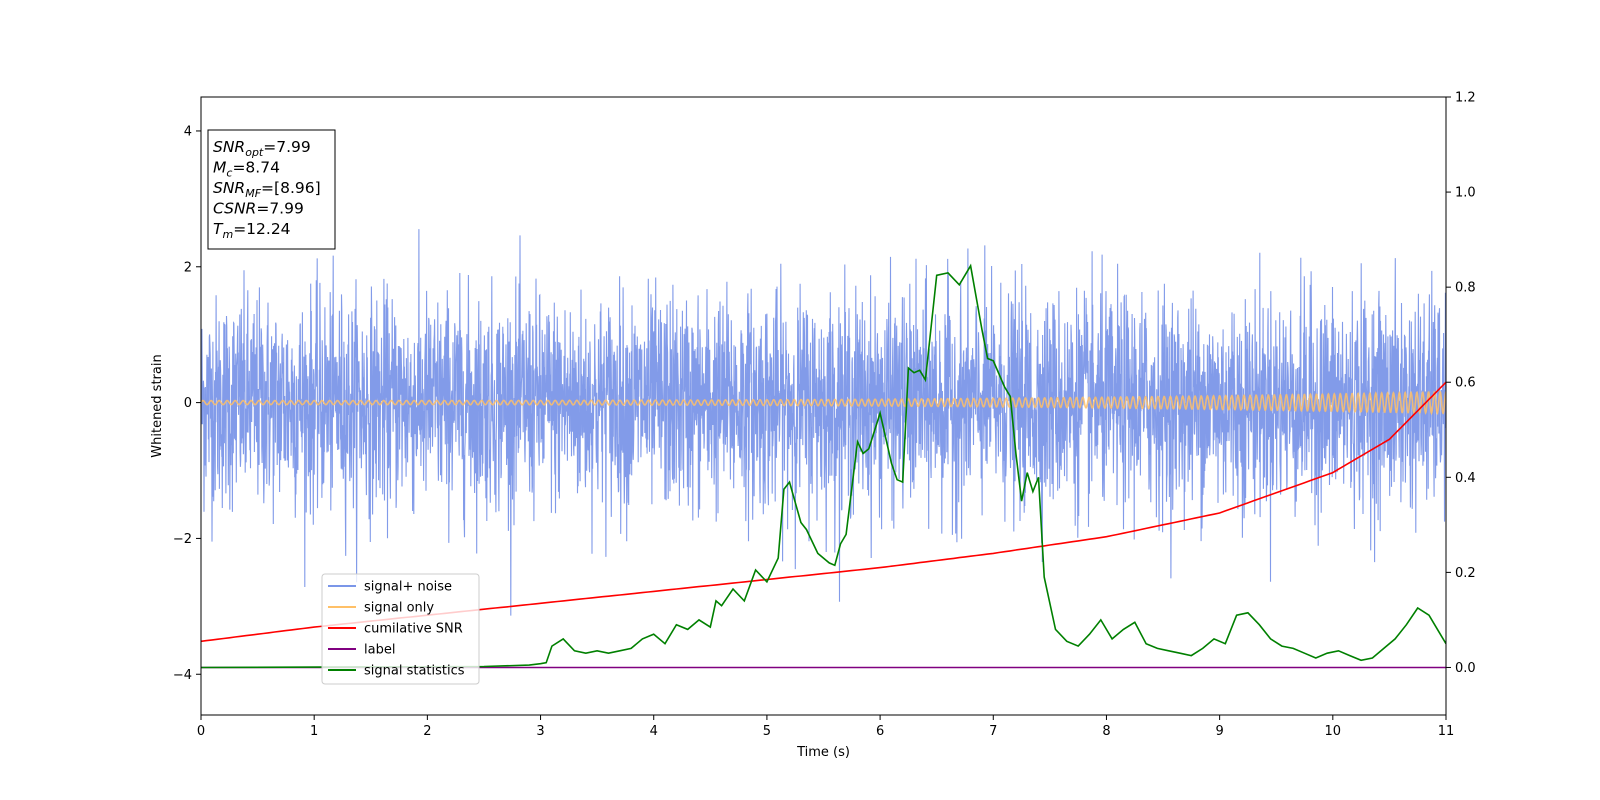  What do you see at coordinates (1465, 573) in the screenshot?
I see `y2-tick-label: 0.2` at bounding box center [1465, 573].